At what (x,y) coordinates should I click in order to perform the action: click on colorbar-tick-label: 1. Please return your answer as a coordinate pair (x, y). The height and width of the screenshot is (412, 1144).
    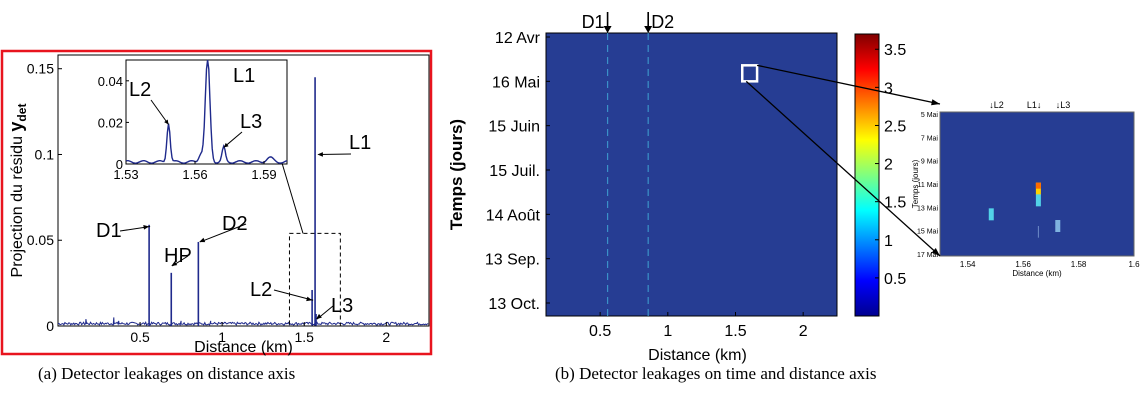
    Looking at the image, I should click on (888, 241).